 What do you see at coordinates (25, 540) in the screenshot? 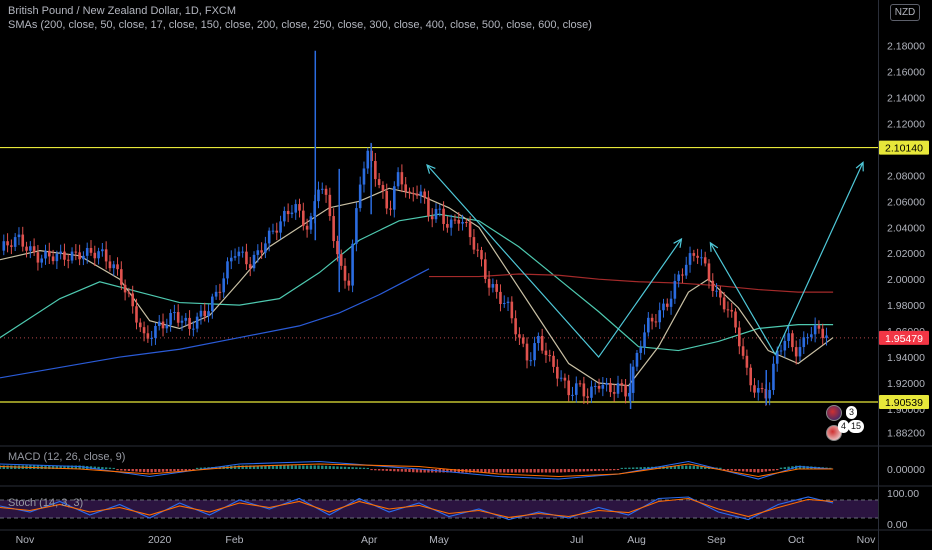
I see `time-tick-label: Nov` at bounding box center [25, 540].